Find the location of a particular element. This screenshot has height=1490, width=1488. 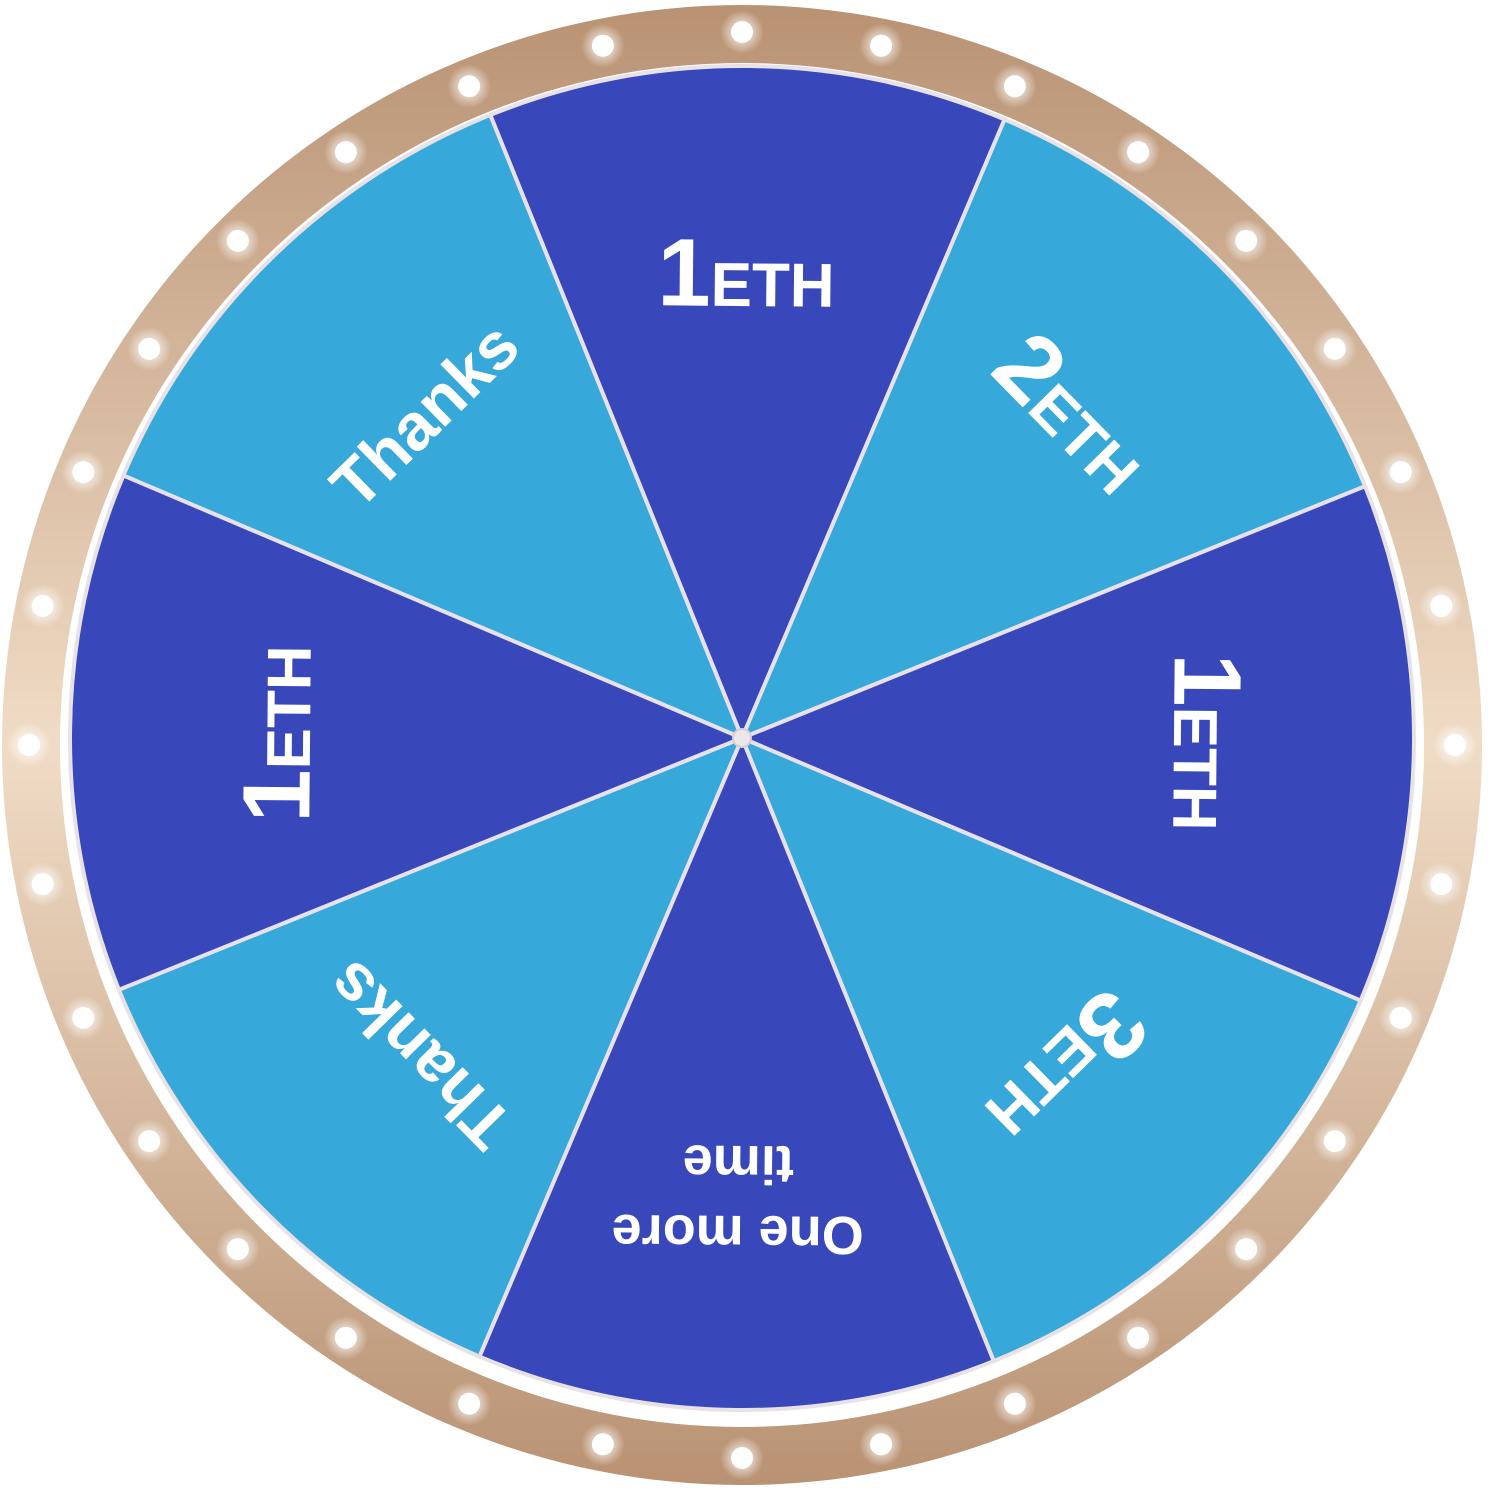

wheel-hub is located at coordinates (742, 738).